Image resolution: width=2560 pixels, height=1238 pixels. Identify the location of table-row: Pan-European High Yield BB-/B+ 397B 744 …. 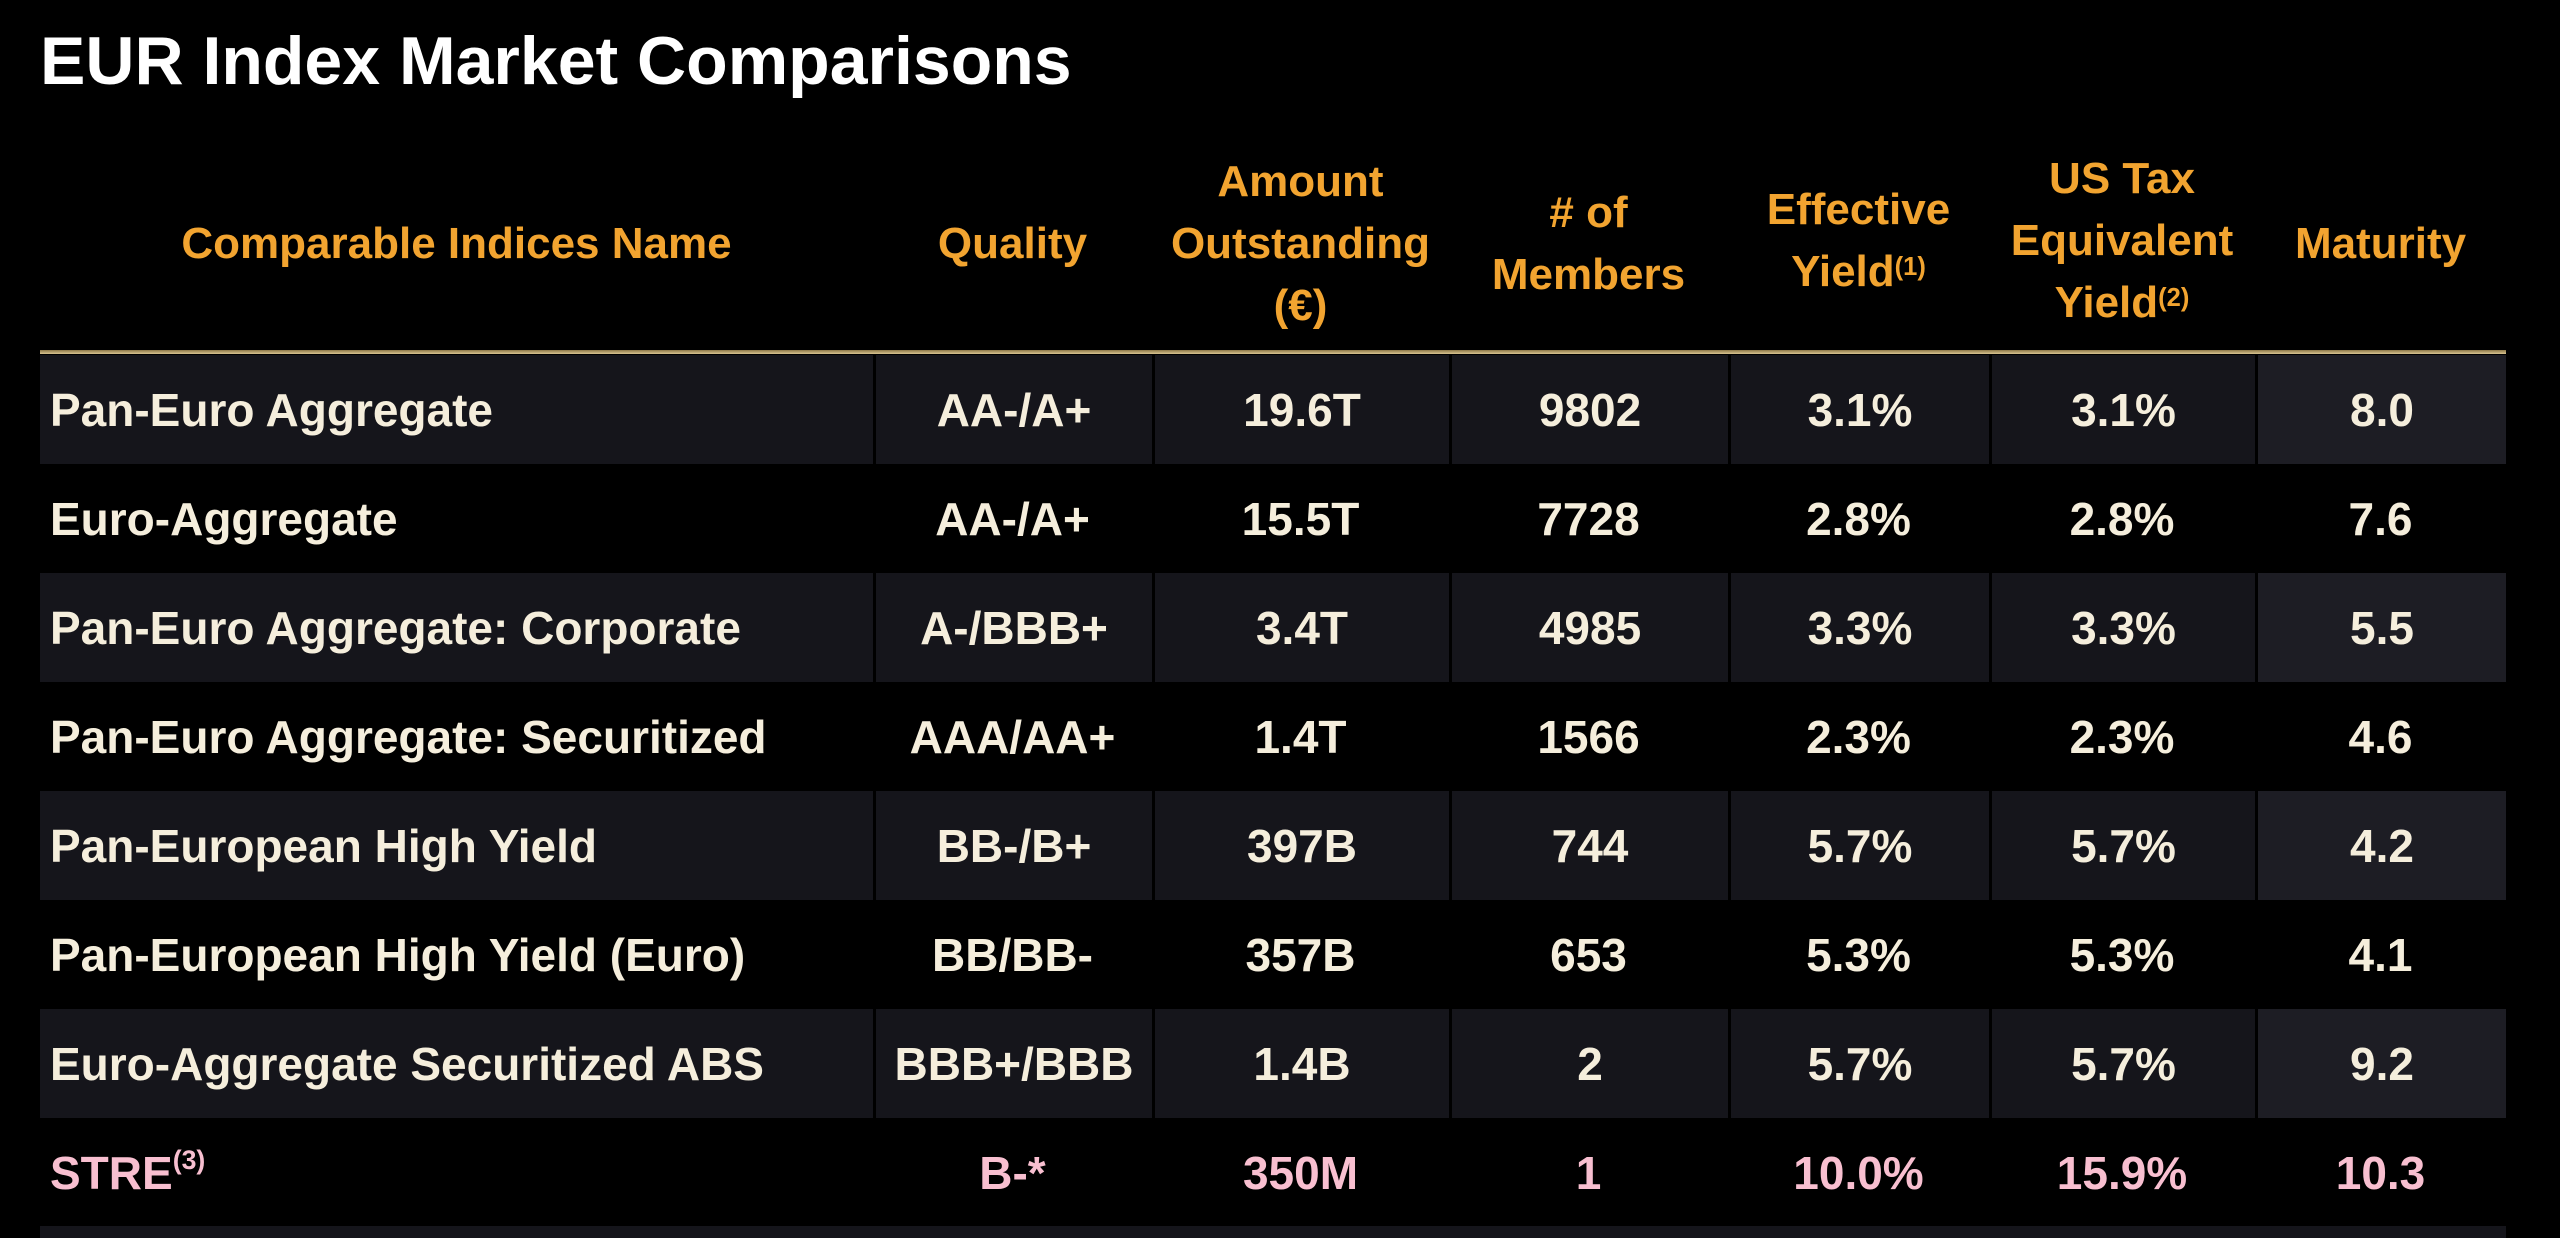
(1273, 845).